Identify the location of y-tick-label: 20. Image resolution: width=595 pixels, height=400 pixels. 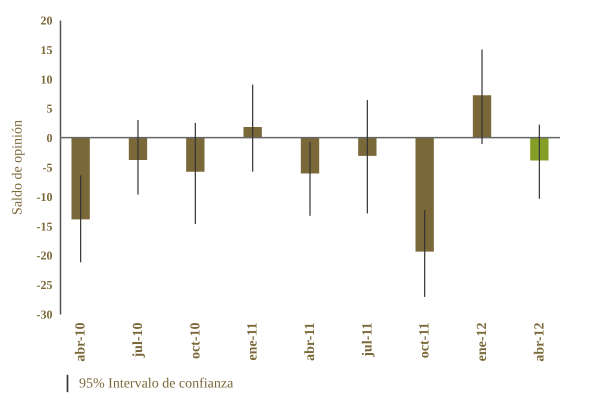
(46, 21).